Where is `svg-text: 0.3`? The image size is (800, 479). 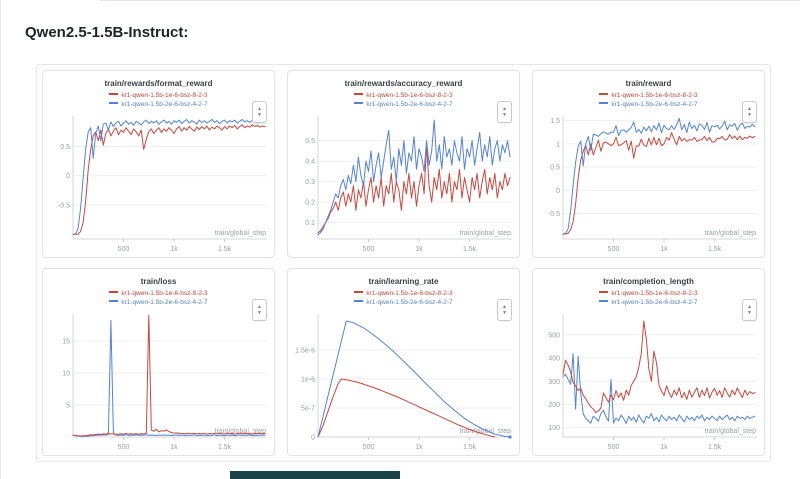 svg-text: 0.3 is located at coordinates (310, 182).